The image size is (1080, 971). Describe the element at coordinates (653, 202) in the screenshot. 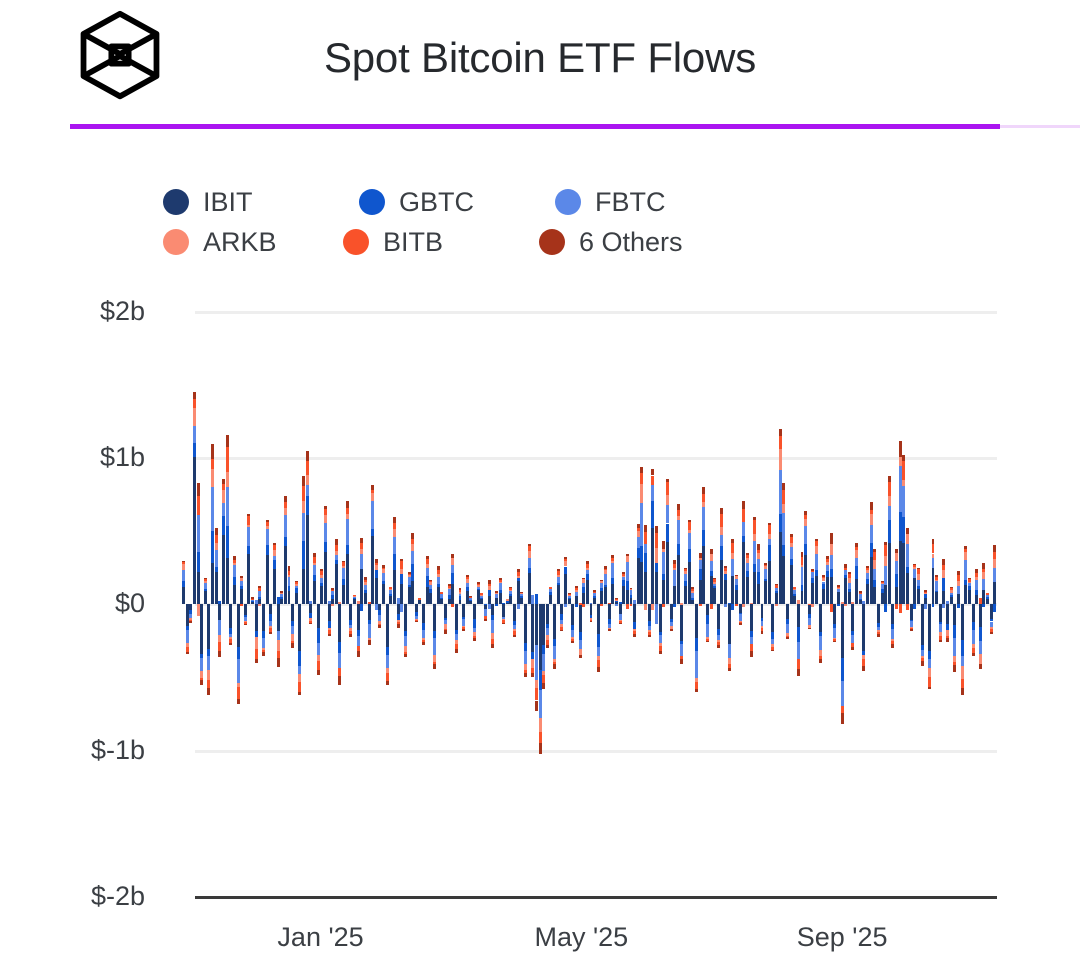

I see `legend-item-fbtc: FBTC` at that location.